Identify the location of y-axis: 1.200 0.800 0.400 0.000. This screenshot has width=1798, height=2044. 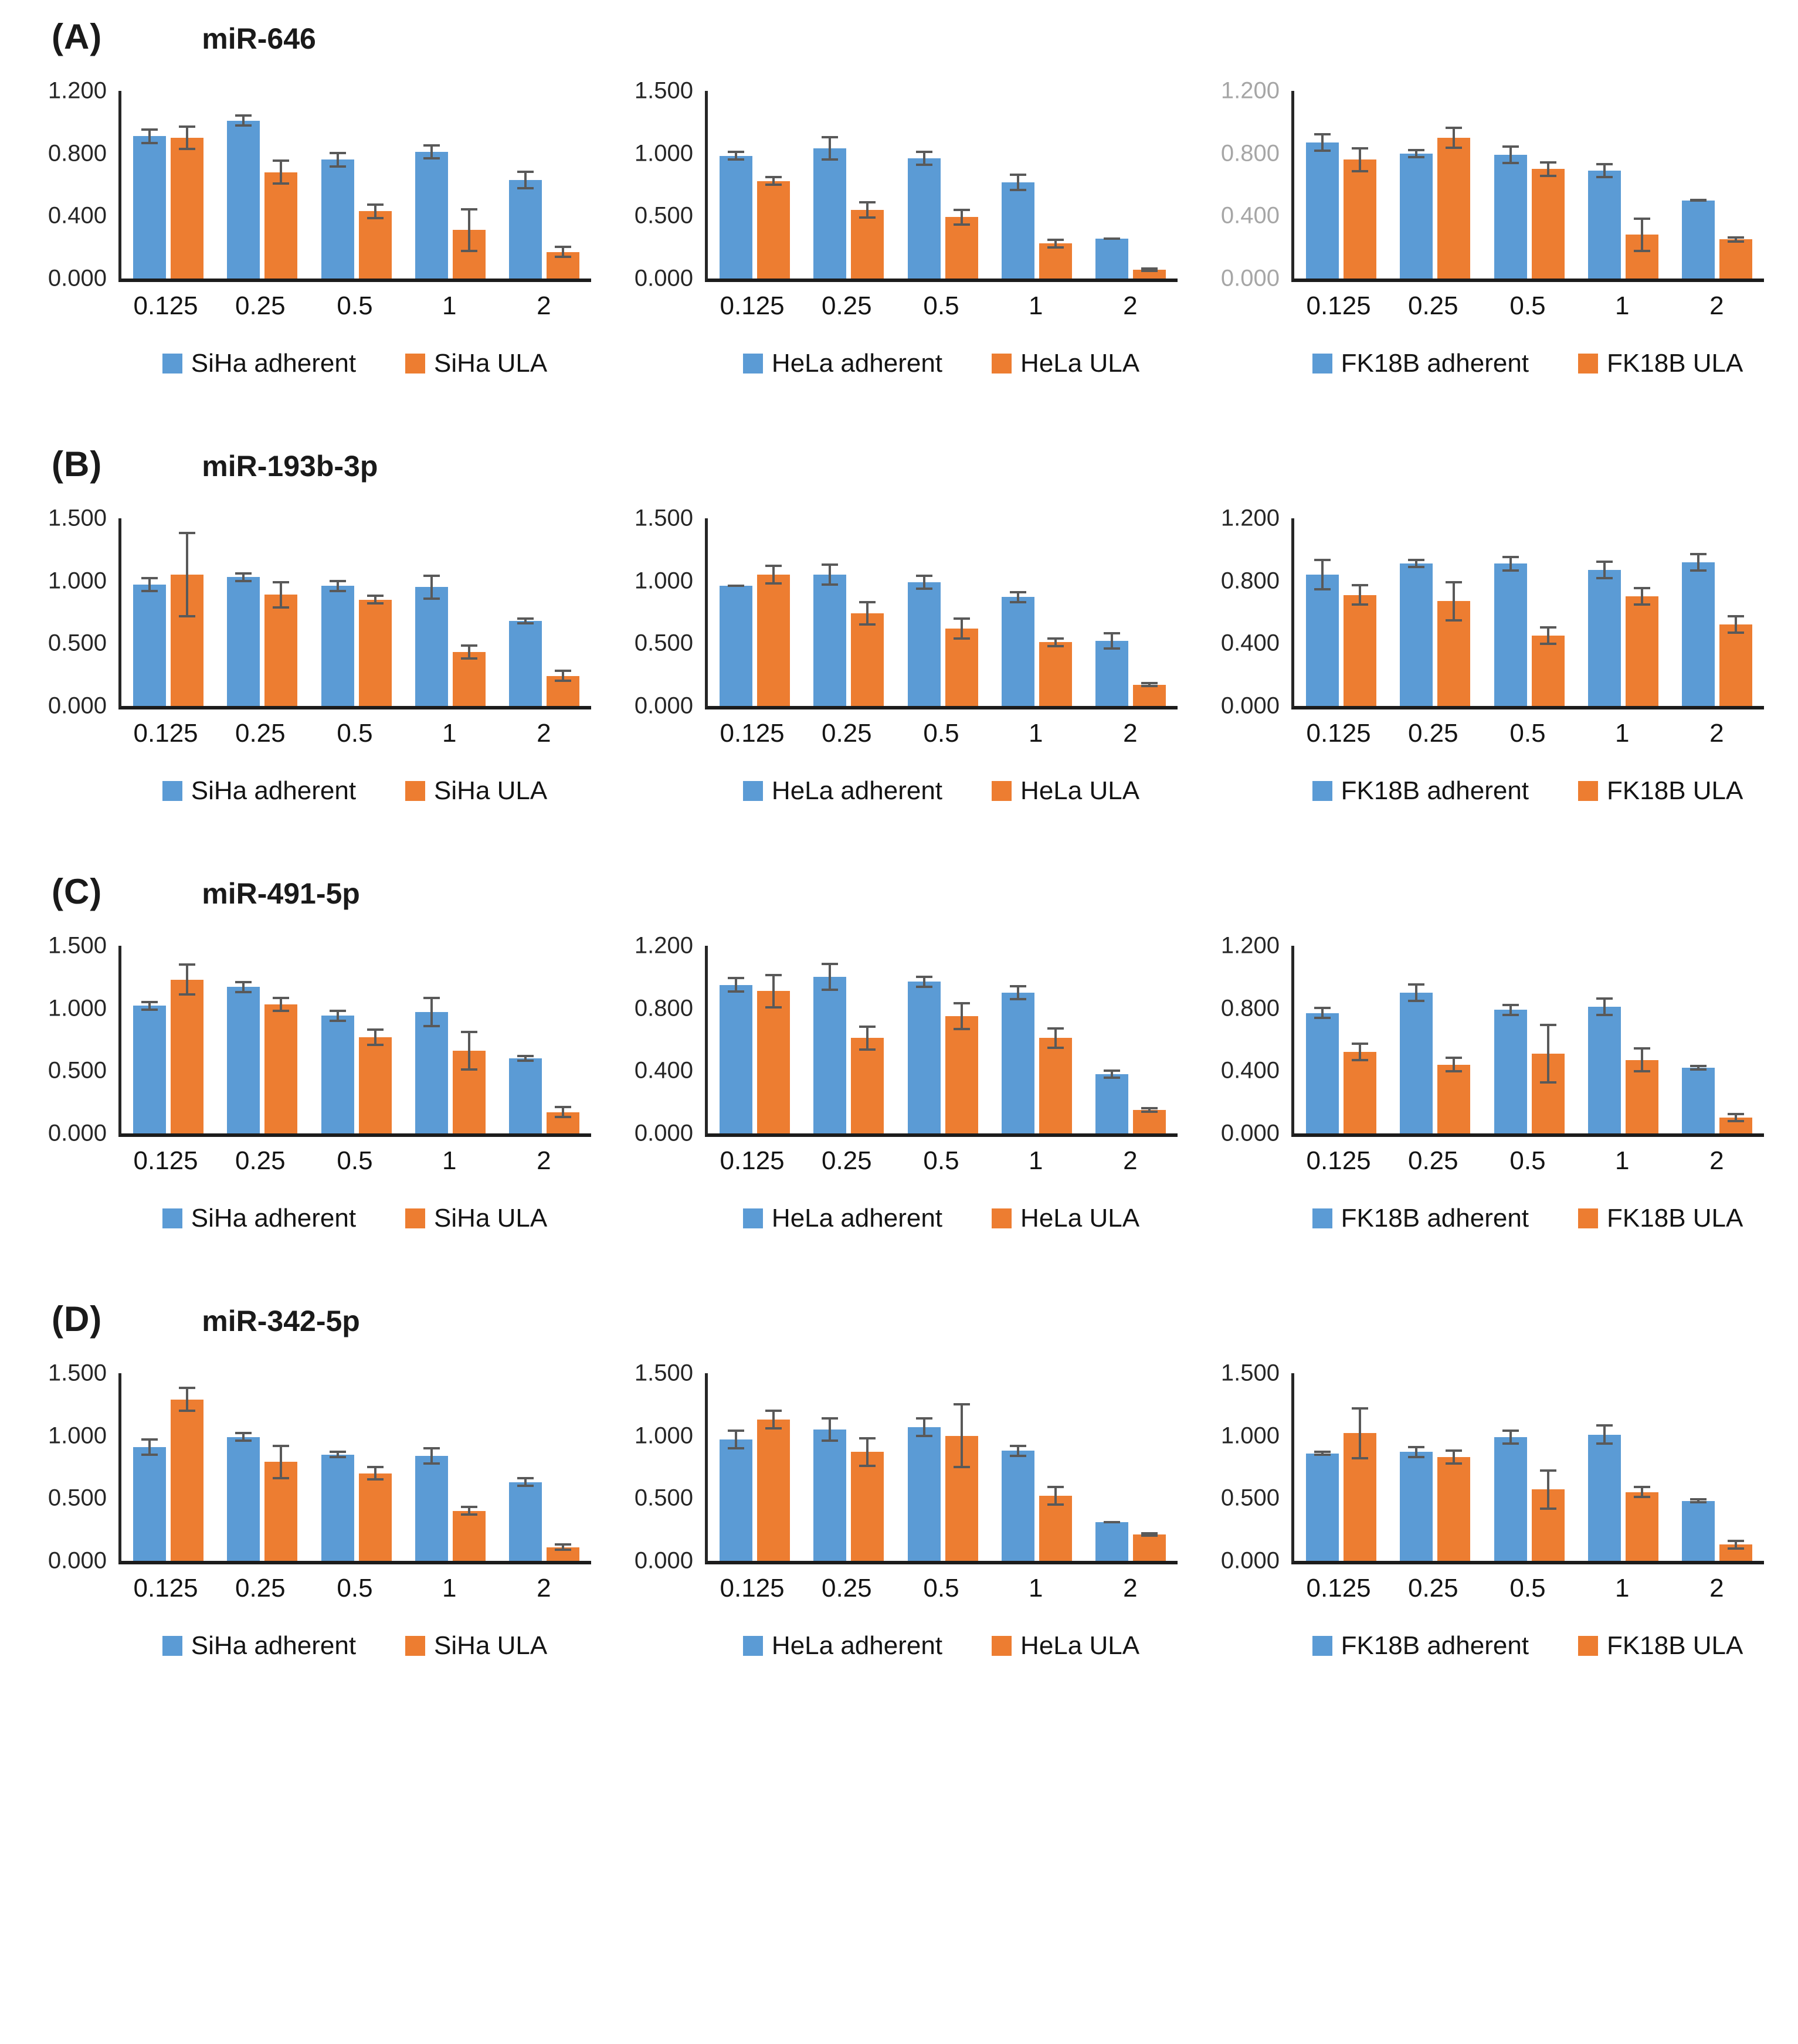
(1247, 1039).